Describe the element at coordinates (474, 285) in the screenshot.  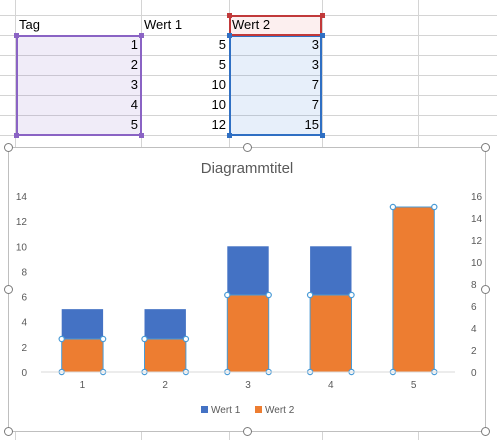
I see `y-tick-label-right: 8` at that location.